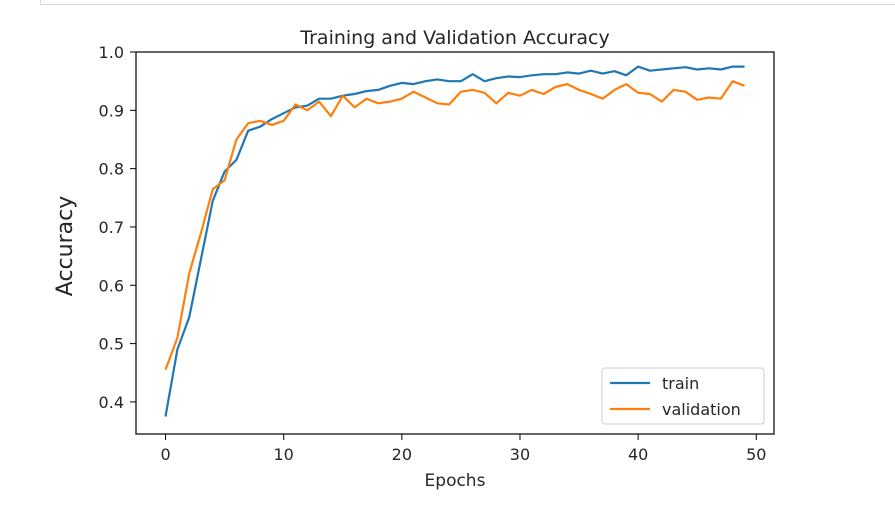 The image size is (895, 513). I want to click on y-tick-label: 0.5, so click(111, 344).